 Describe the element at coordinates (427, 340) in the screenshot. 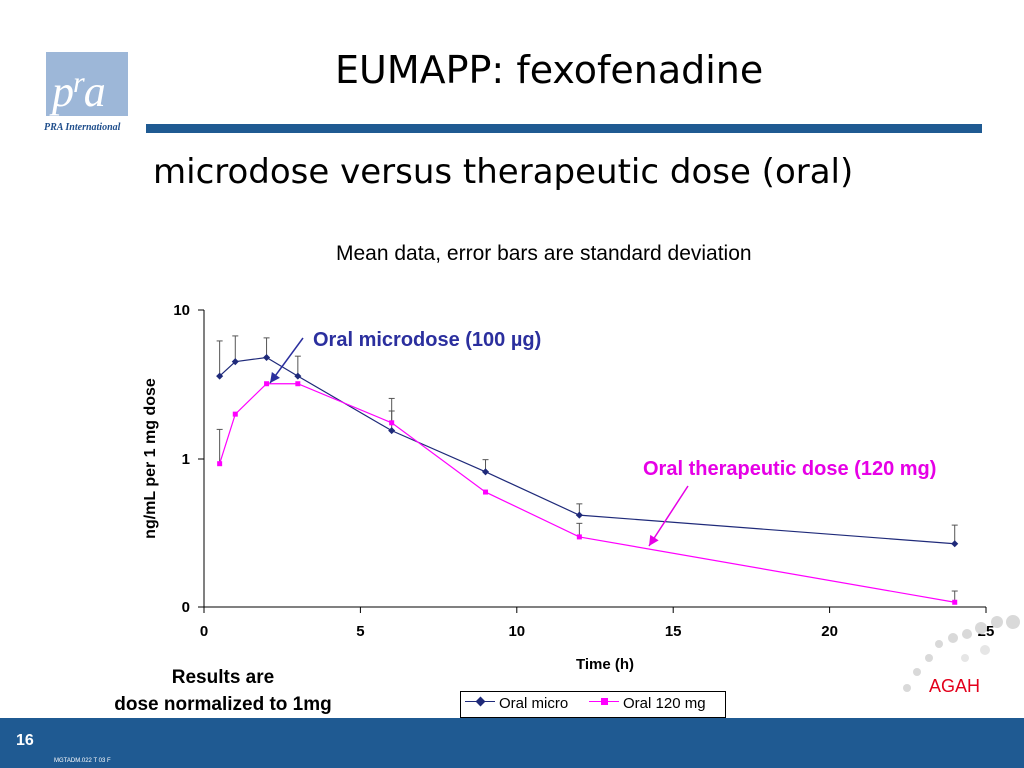

I see `annotation-microdose: Oral microdose (100 µg)` at that location.